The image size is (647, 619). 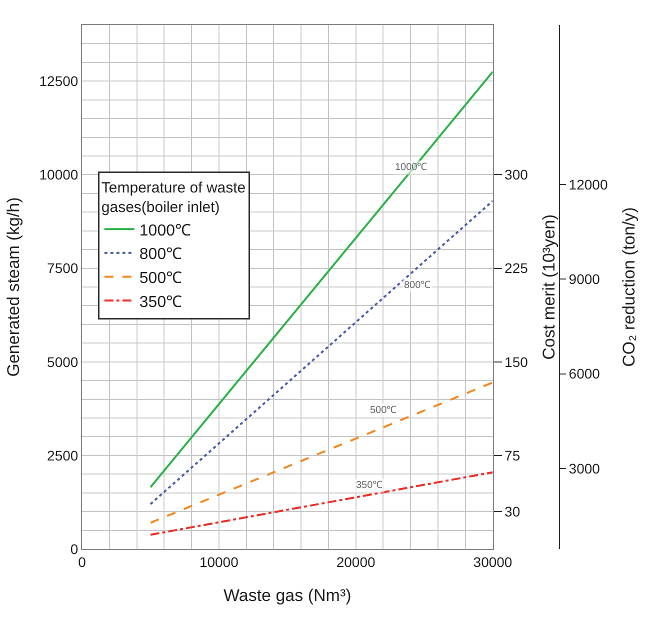 What do you see at coordinates (356, 562) in the screenshot?
I see `x-tick-label: 20000` at bounding box center [356, 562].